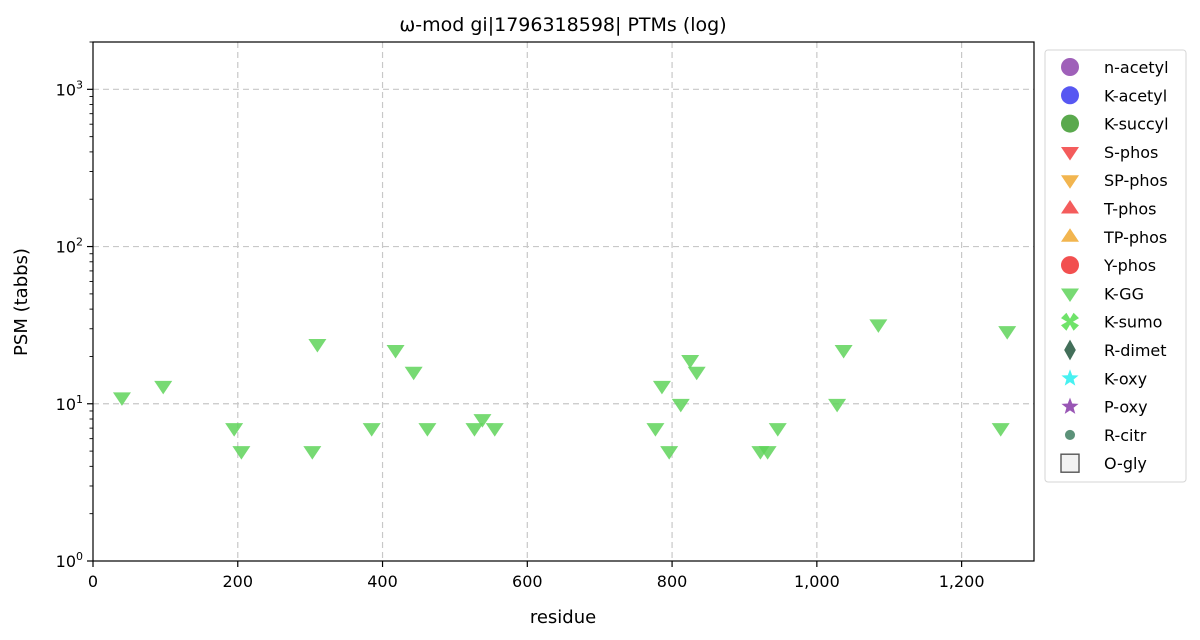  I want to click on y-tick-label: 10², so click(69, 246).